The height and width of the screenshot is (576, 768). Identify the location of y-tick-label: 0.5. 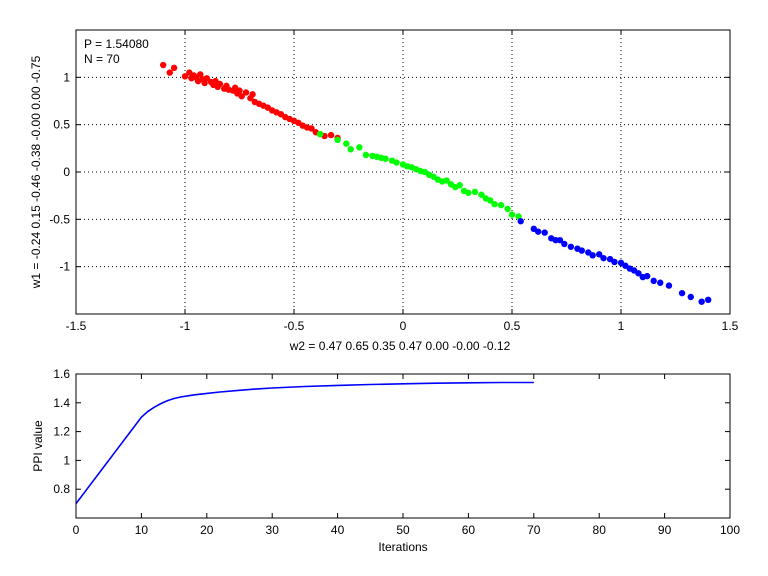
(61, 125).